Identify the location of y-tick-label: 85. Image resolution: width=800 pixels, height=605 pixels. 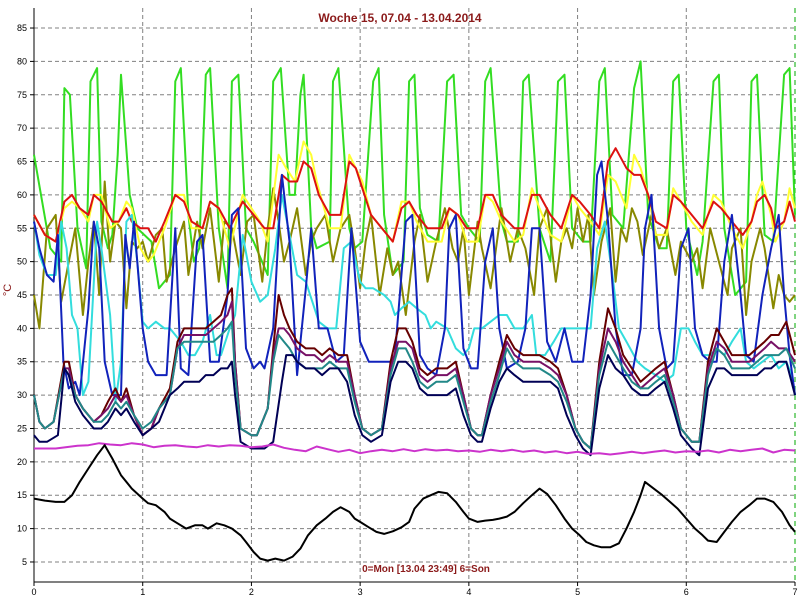
(22, 28).